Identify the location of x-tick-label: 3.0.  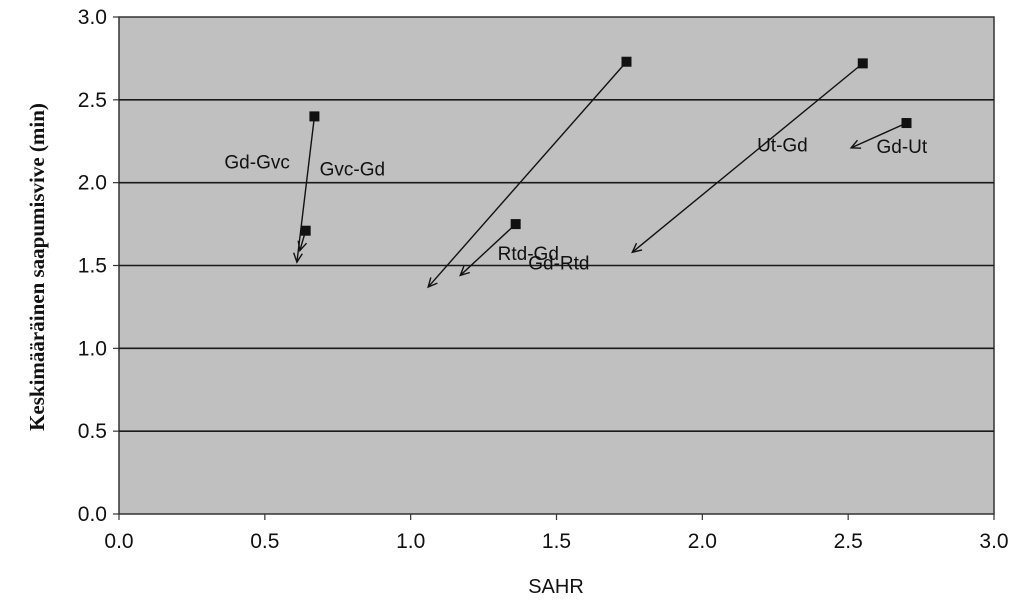
(993, 541).